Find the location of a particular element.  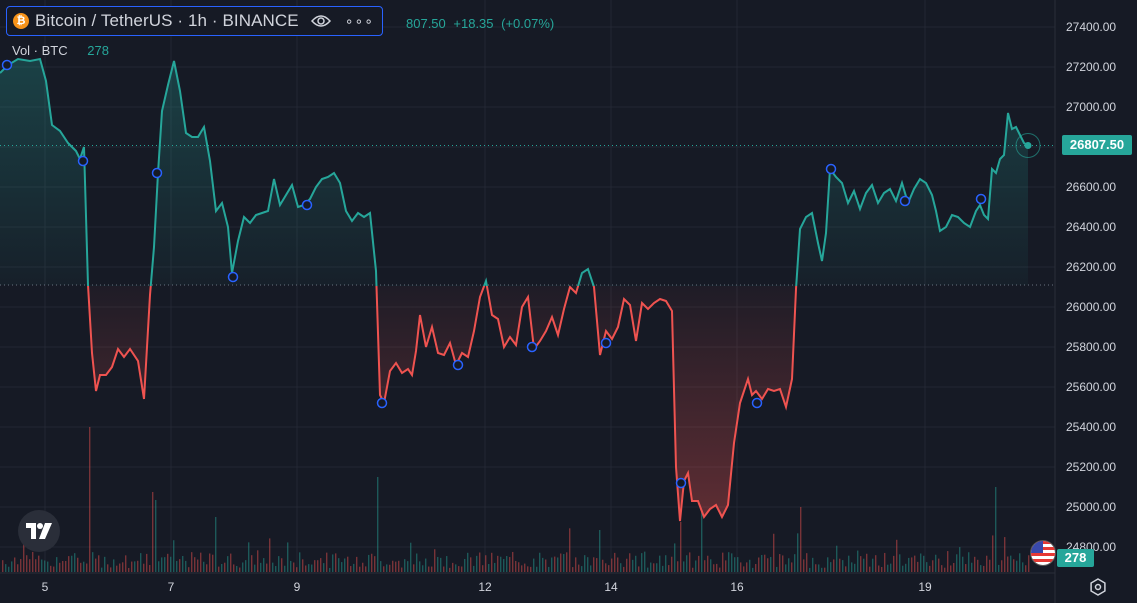

volume-legend: Vol · BTC 278 is located at coordinates (60, 50).